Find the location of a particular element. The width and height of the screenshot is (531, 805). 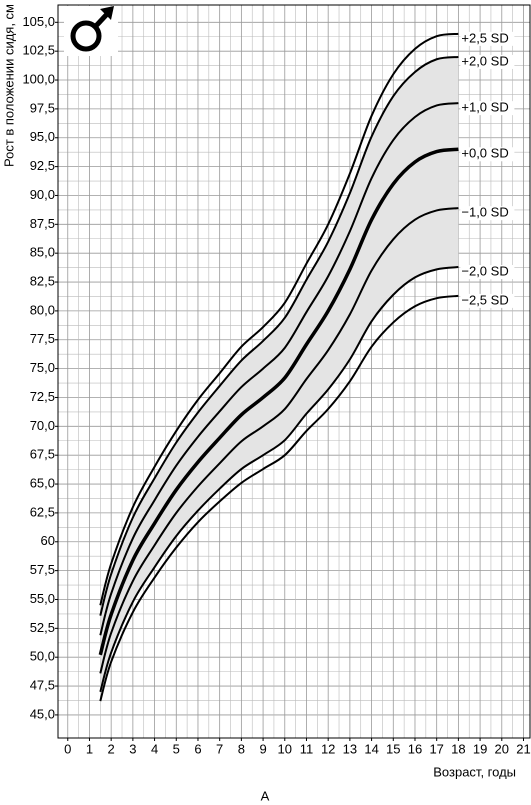

y-tick-label: 90,0 is located at coordinates (42, 194).